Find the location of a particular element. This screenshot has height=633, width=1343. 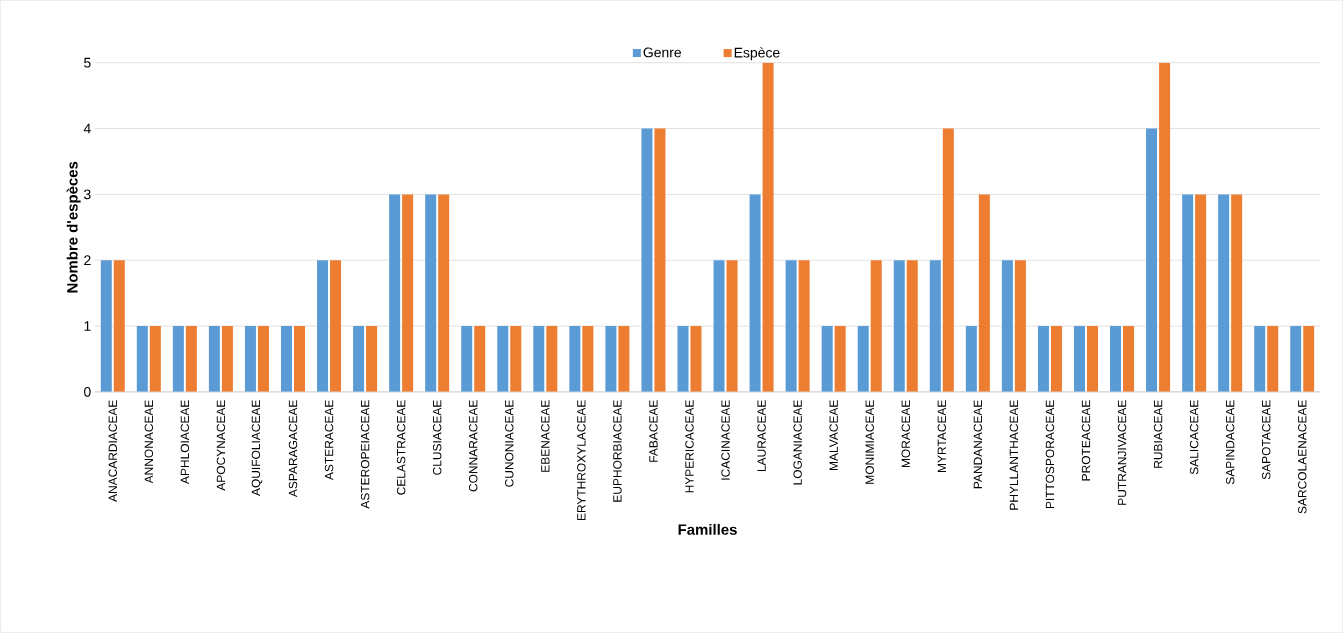

x-tick-label: ICACINACEAE is located at coordinates (725, 440).